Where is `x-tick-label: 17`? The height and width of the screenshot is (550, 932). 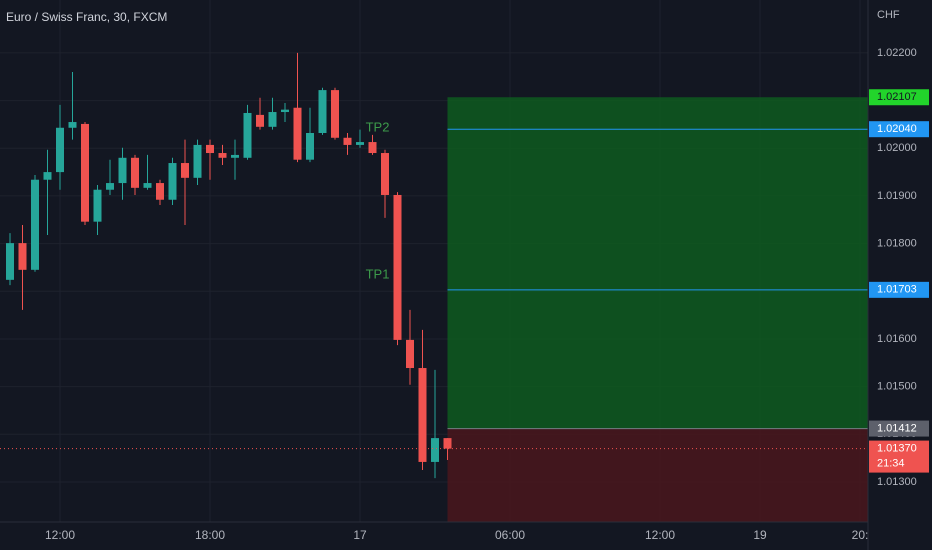
x-tick-label: 17 is located at coordinates (360, 535).